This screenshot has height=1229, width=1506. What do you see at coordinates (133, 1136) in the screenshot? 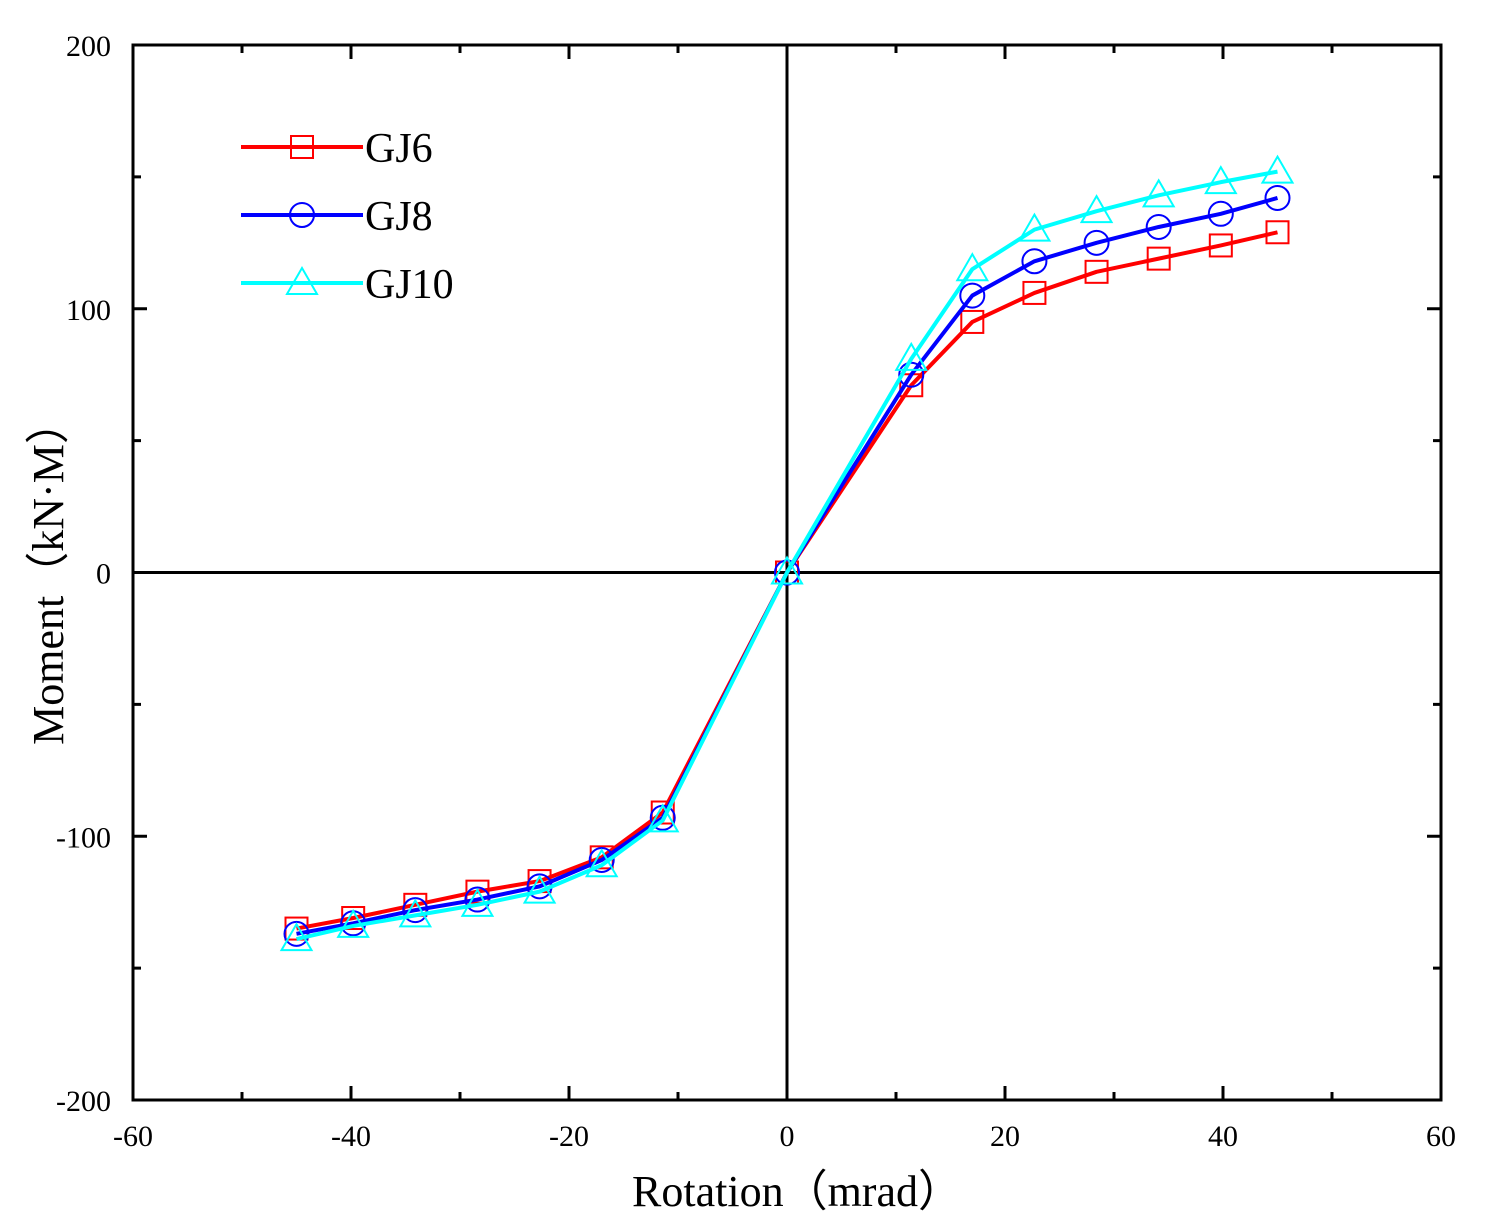
I see `x-tick-label: -60` at bounding box center [133, 1136].